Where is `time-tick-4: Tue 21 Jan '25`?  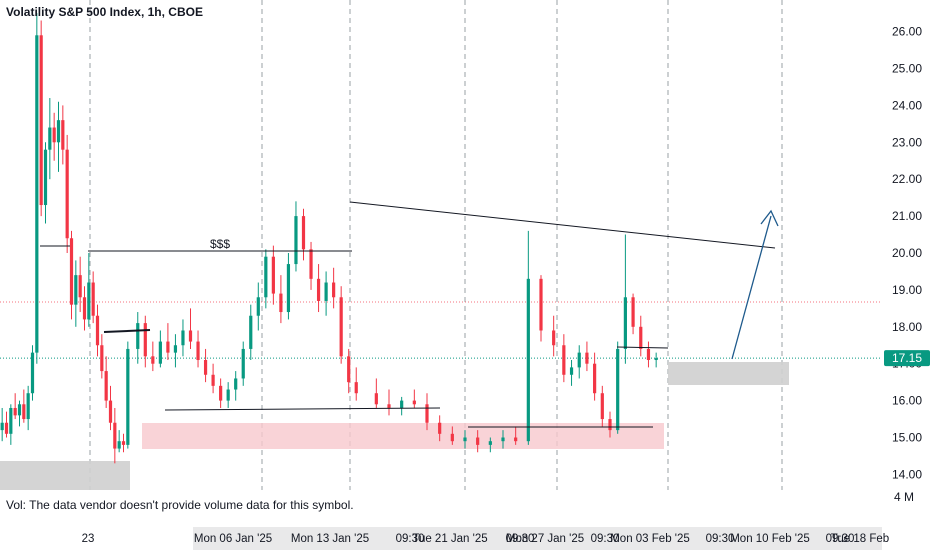
time-tick-4: Tue 21 Jan '25 is located at coordinates (449, 539).